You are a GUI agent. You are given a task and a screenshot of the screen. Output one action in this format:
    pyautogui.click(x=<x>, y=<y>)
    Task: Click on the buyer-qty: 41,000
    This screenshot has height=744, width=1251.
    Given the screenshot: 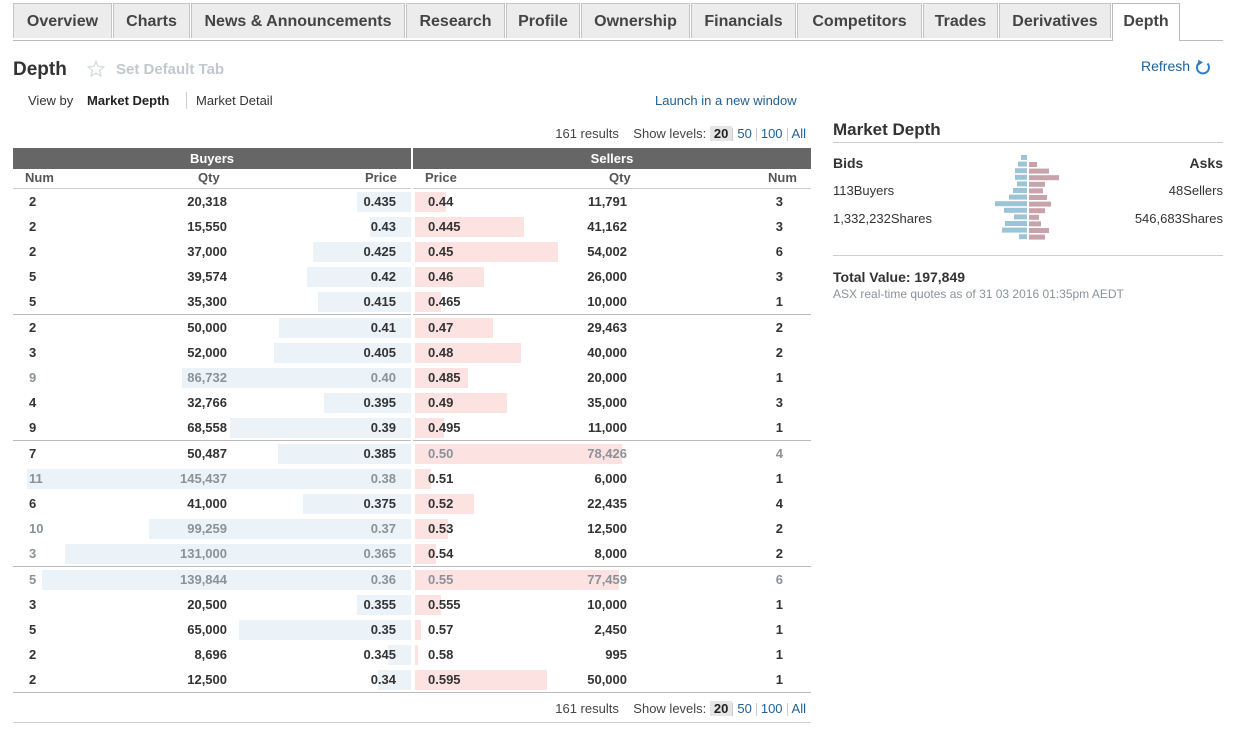 What is the action you would take?
    pyautogui.click(x=207, y=503)
    